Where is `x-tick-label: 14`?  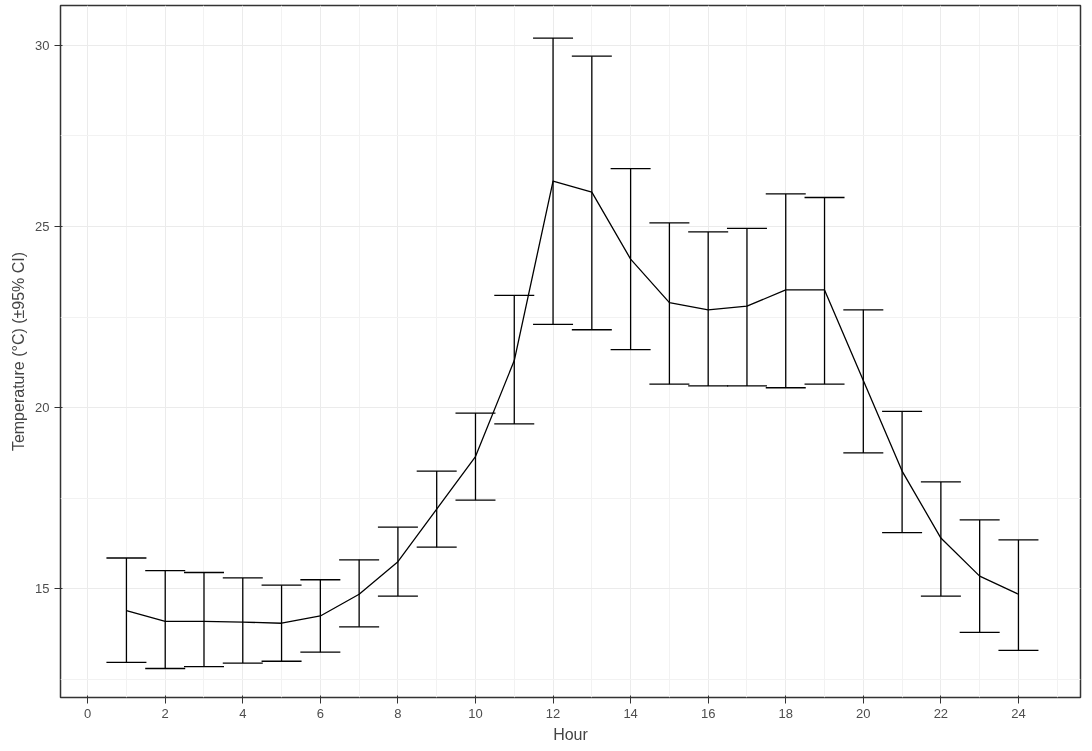
x-tick-label: 14 is located at coordinates (630, 713).